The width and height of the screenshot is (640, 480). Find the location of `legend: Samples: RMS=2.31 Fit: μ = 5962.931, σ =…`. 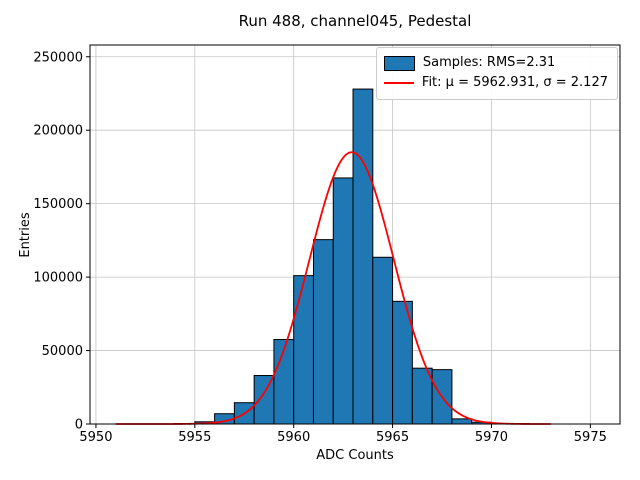

legend: Samples: RMS=2.31 Fit: μ = 5962.931, σ =… is located at coordinates (496, 74).